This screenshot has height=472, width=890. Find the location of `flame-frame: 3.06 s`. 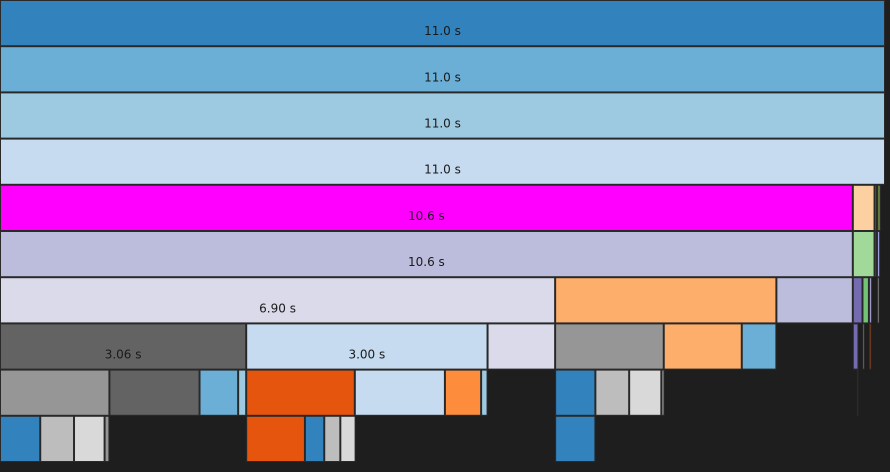

flame-frame: 3.06 s is located at coordinates (123, 346).